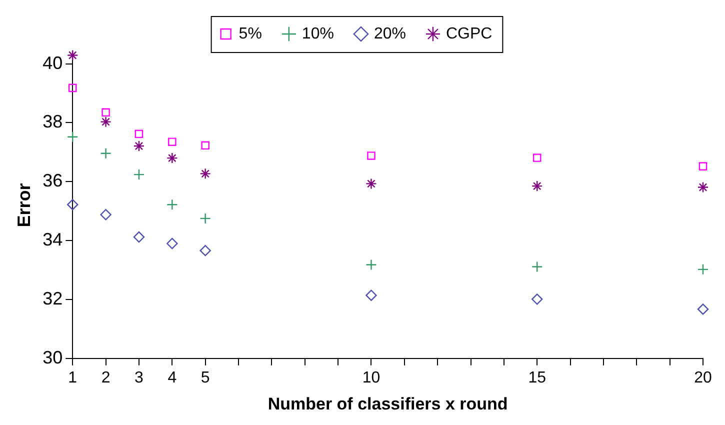  Describe the element at coordinates (52, 180) in the screenshot. I see `y-tick-label: 36` at that location.